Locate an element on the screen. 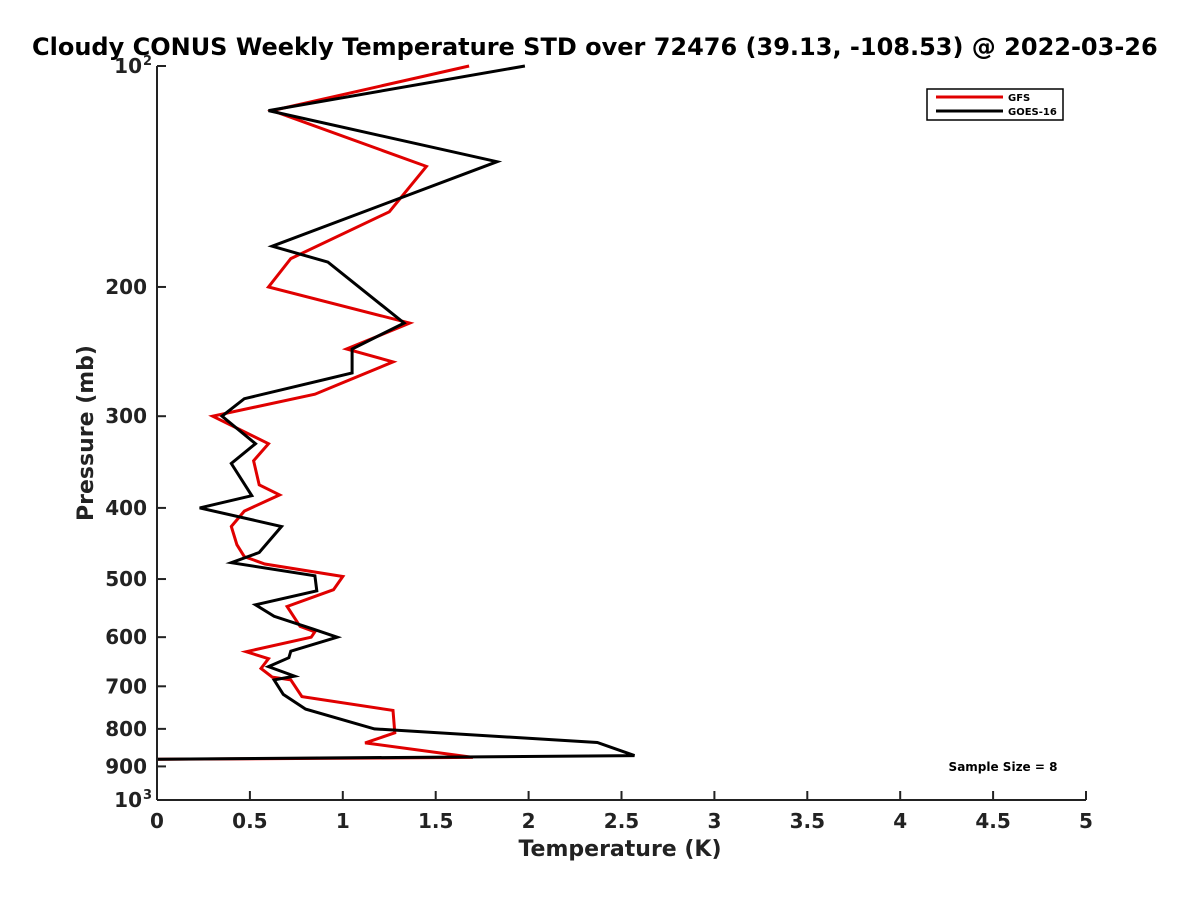 The height and width of the screenshot is (900, 1200). y-tick-label: 300 is located at coordinates (126, 416).